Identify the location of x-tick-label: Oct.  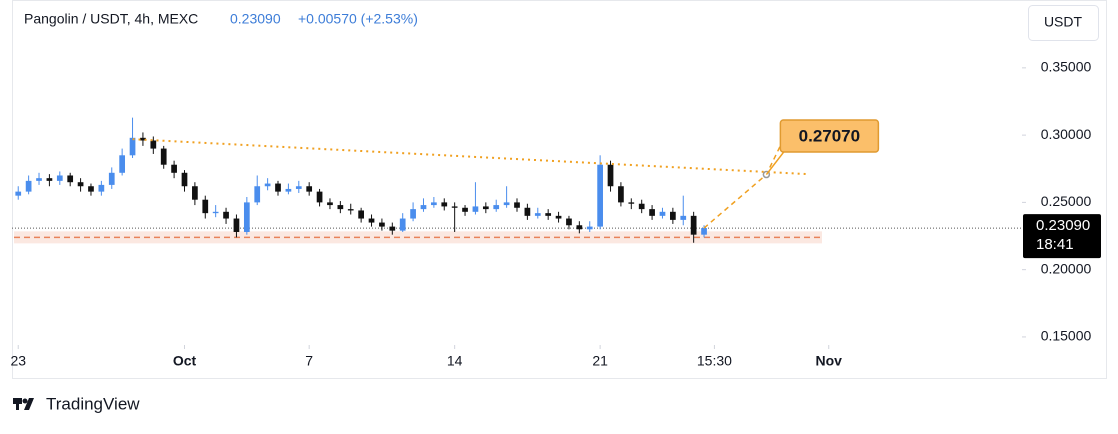
(185, 361).